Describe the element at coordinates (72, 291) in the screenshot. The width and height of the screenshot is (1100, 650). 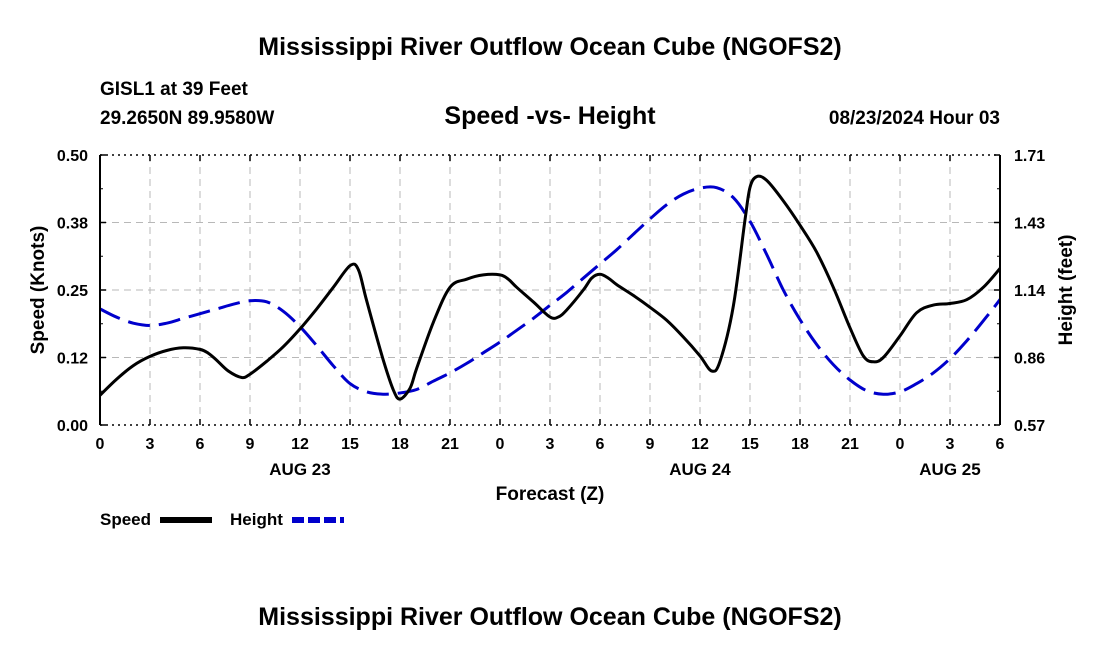
I see `y-tick-label: 0.25` at that location.